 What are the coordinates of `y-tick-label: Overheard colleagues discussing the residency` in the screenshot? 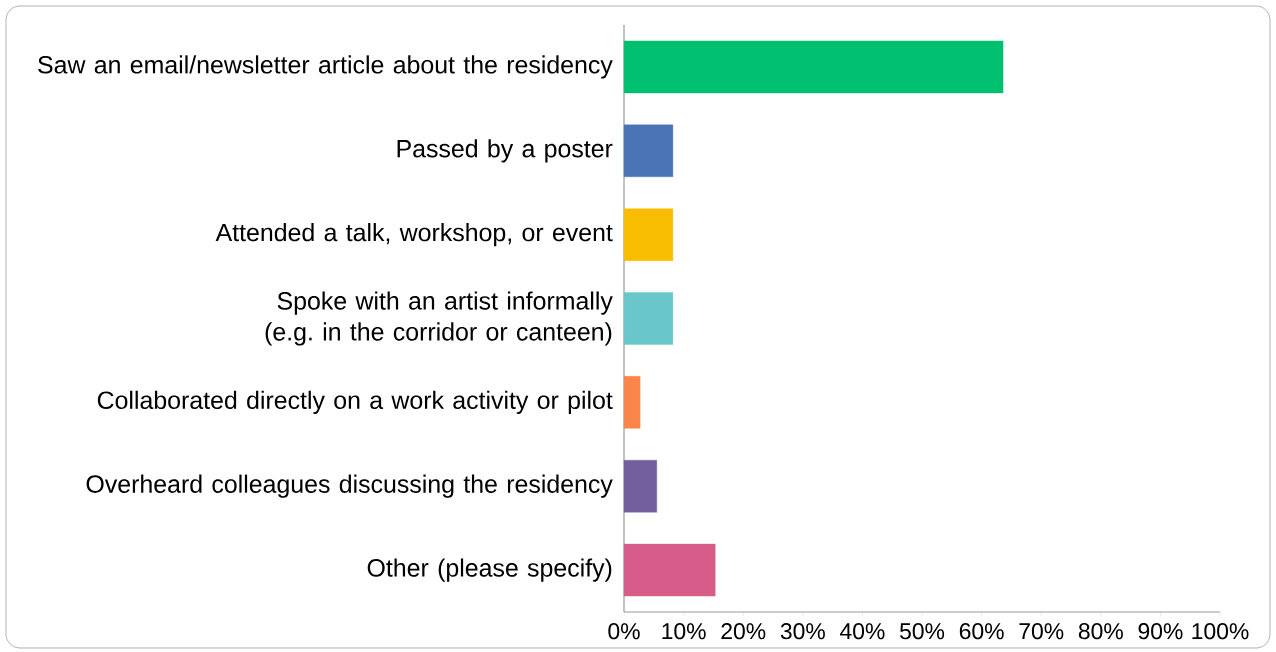 It's located at (349, 486).